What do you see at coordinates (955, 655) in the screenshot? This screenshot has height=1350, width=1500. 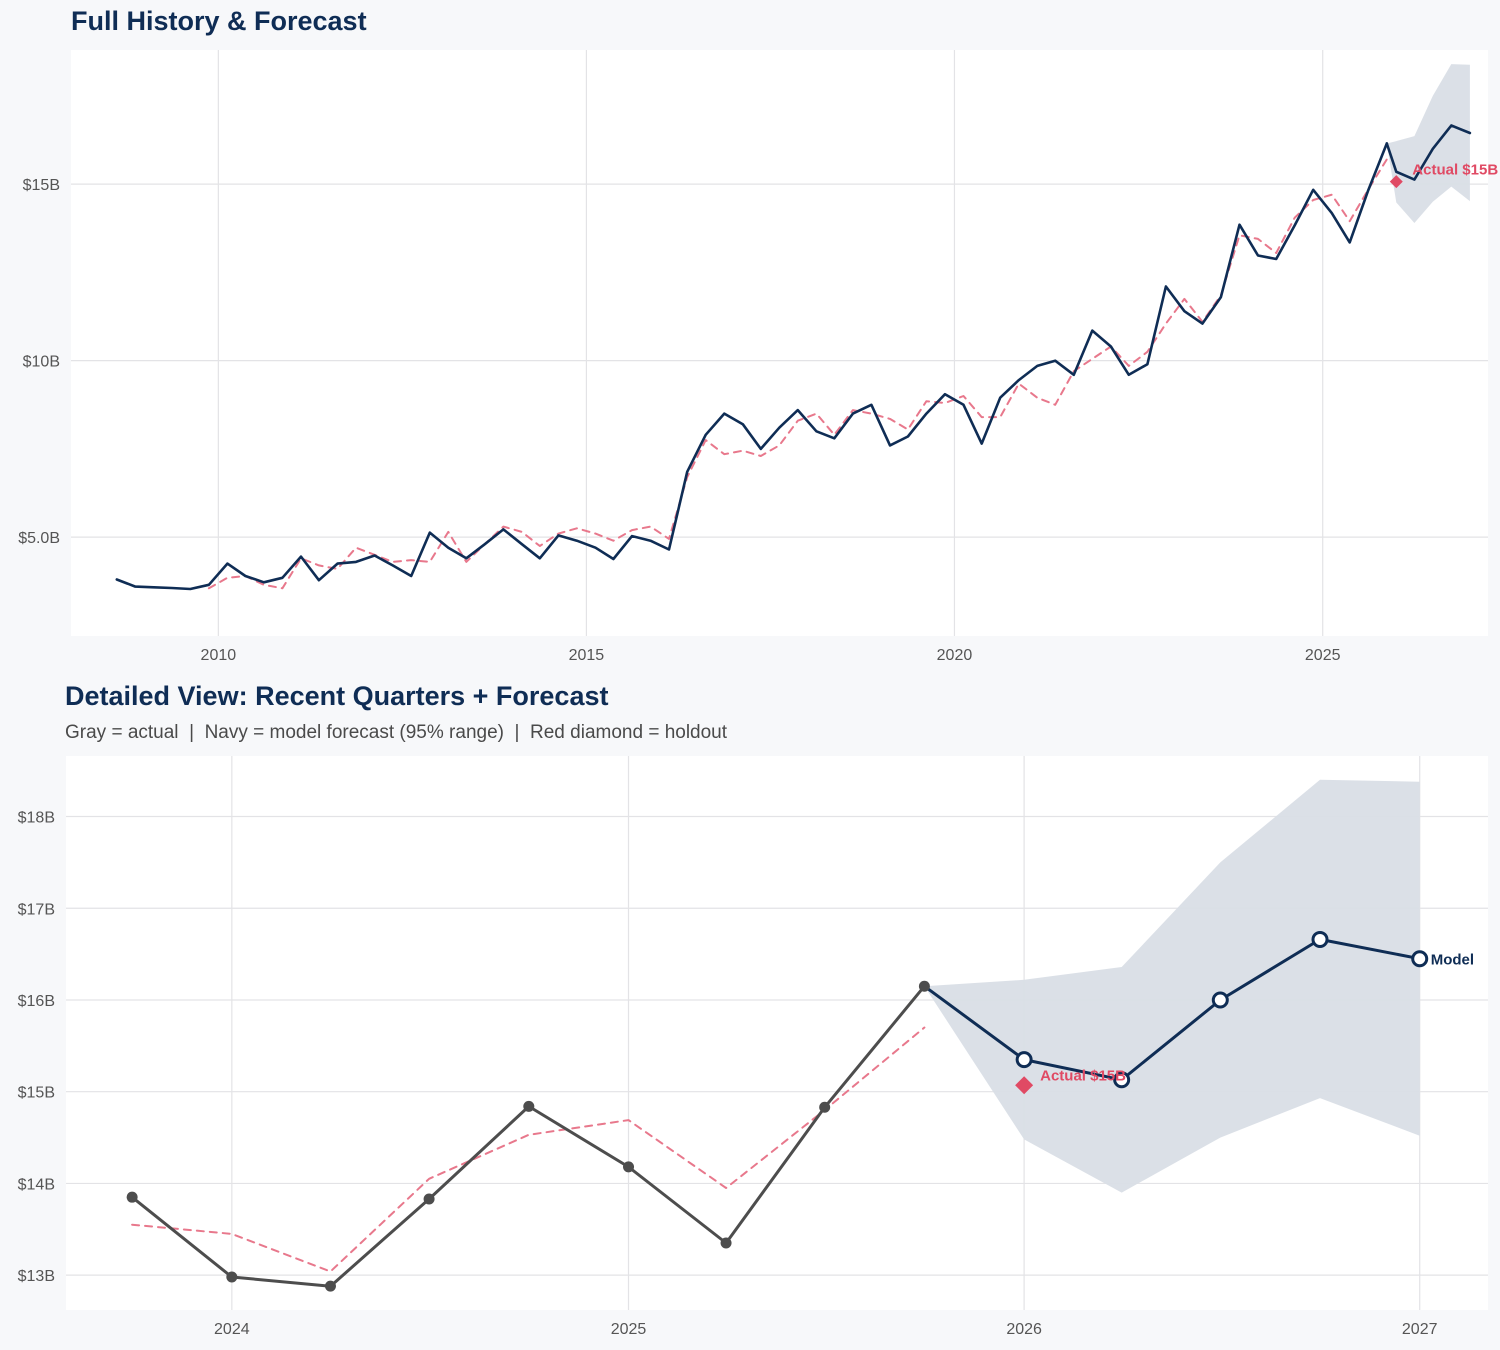 I see `x-tick-label: 2020` at bounding box center [955, 655].